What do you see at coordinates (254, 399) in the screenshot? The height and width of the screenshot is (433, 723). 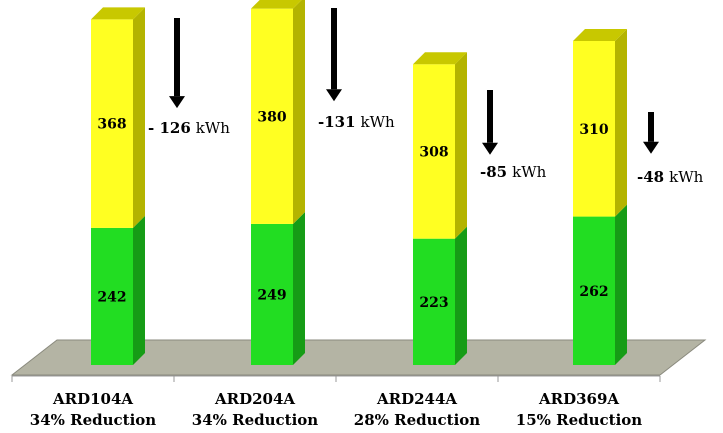 I see `category-label: ARD204A` at bounding box center [254, 399].